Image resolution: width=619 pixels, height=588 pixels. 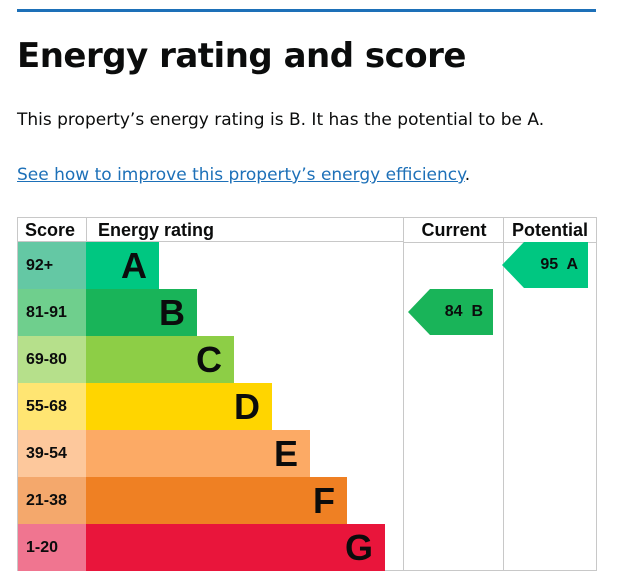 What do you see at coordinates (198, 453) in the screenshot?
I see `rating-bar-E: E` at bounding box center [198, 453].